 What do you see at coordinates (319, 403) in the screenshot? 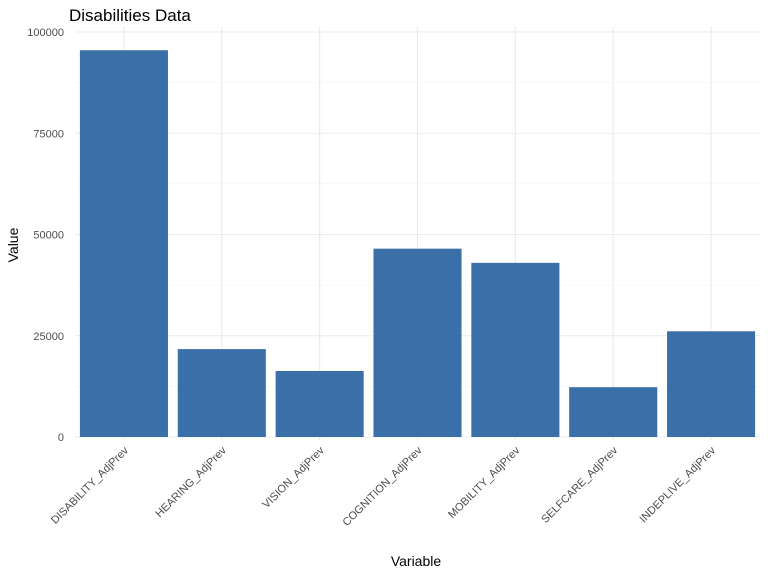
I see `bar-vision_adjprev` at bounding box center [319, 403].